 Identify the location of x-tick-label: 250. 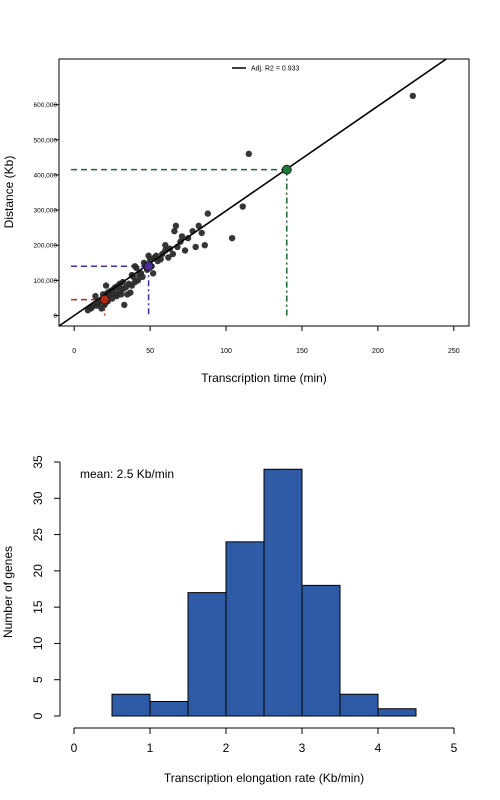
(454, 351).